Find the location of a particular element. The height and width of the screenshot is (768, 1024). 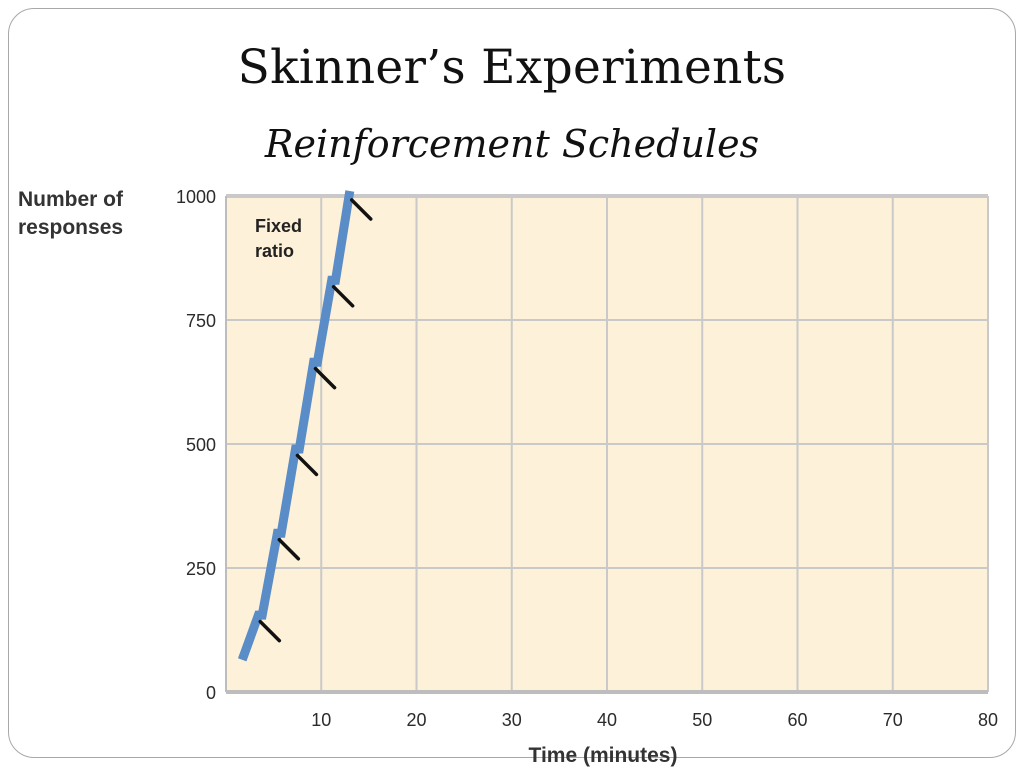

x-tick-label: 20 is located at coordinates (416, 720).